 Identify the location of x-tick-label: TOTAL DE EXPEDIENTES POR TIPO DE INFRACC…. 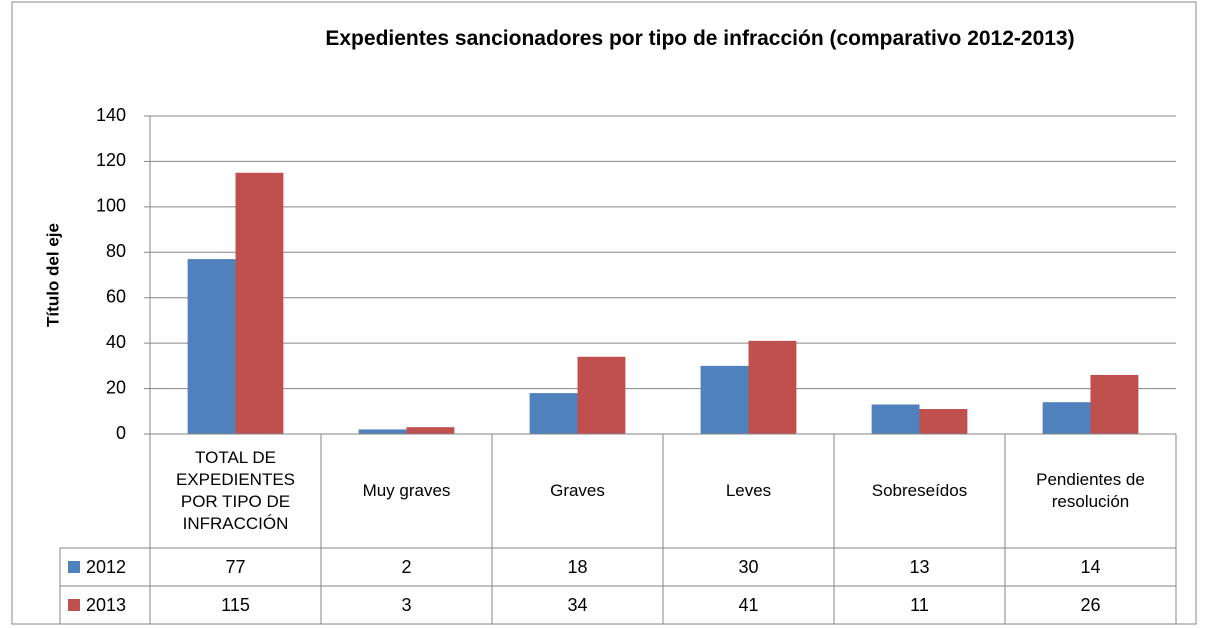
(235, 490).